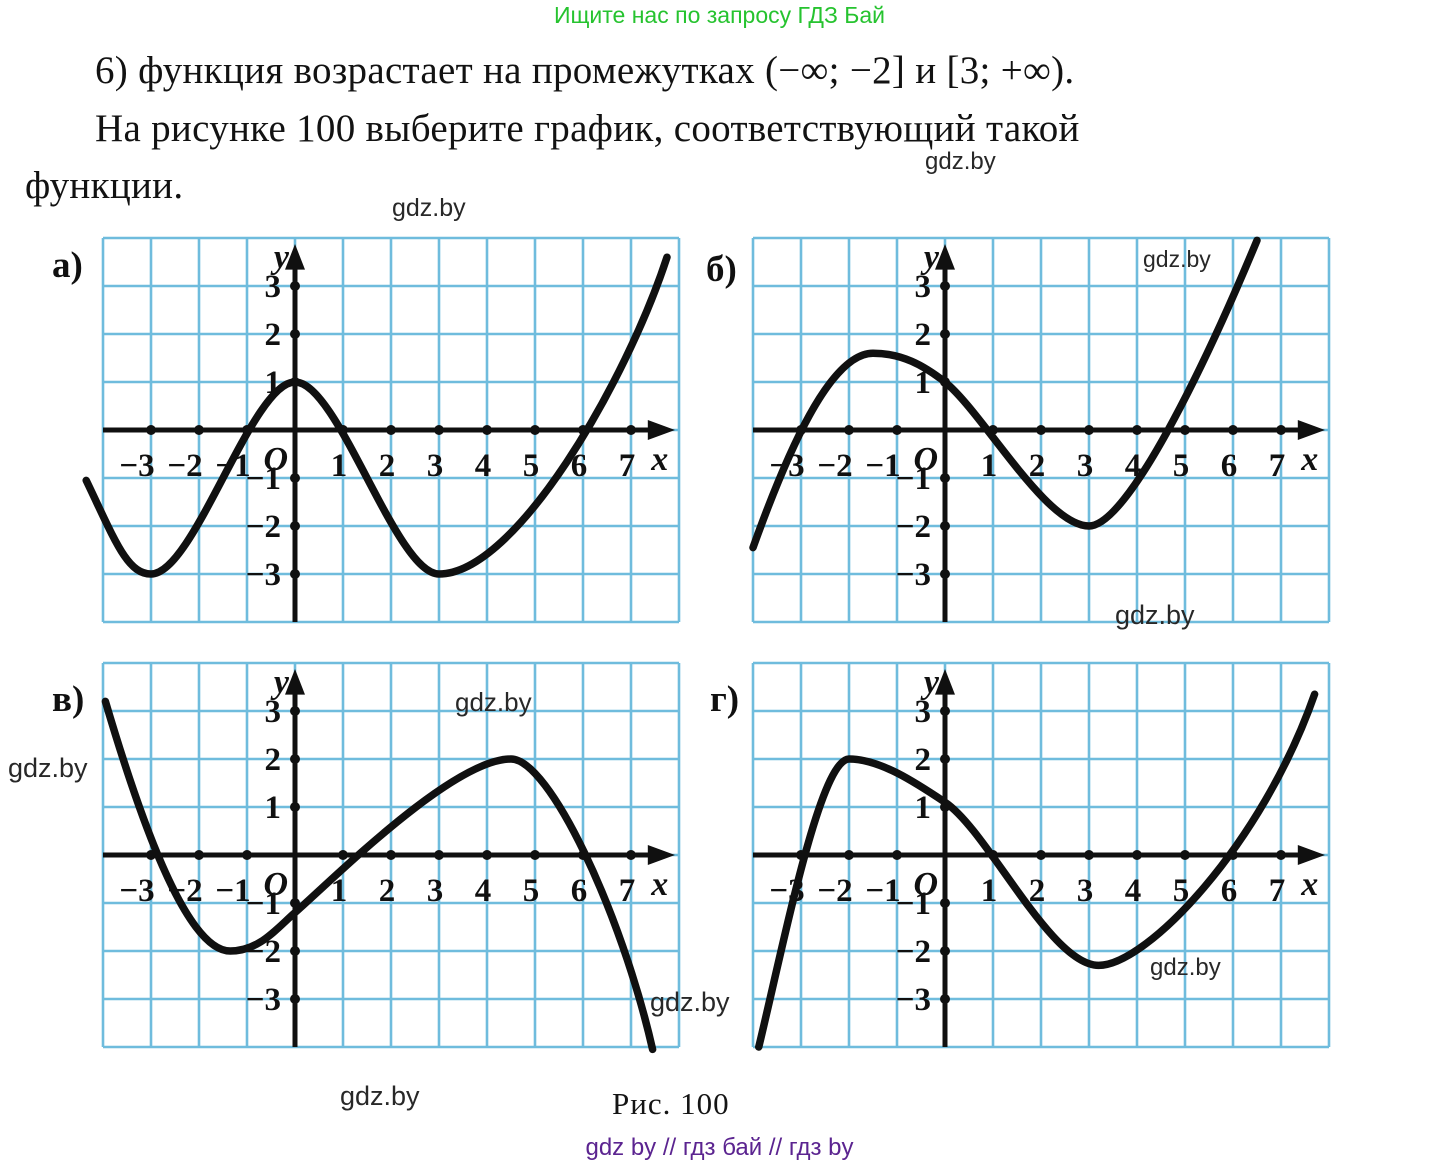  What do you see at coordinates (1177, 259) in the screenshot?
I see `watermark-panel-b-top: gdz.by` at bounding box center [1177, 259].